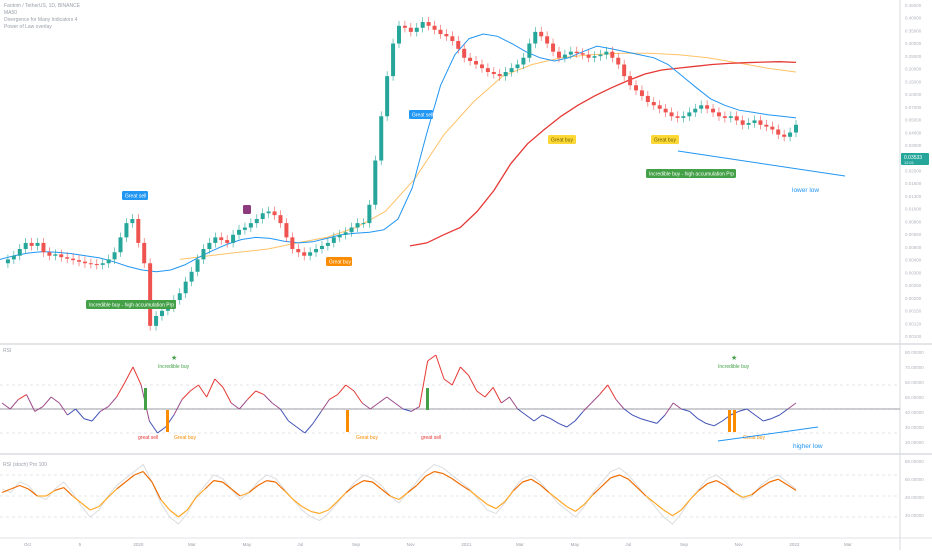 This screenshot has height=555, width=932. What do you see at coordinates (915, 159) in the screenshot?
I see `last-price-tag` at bounding box center [915, 159].